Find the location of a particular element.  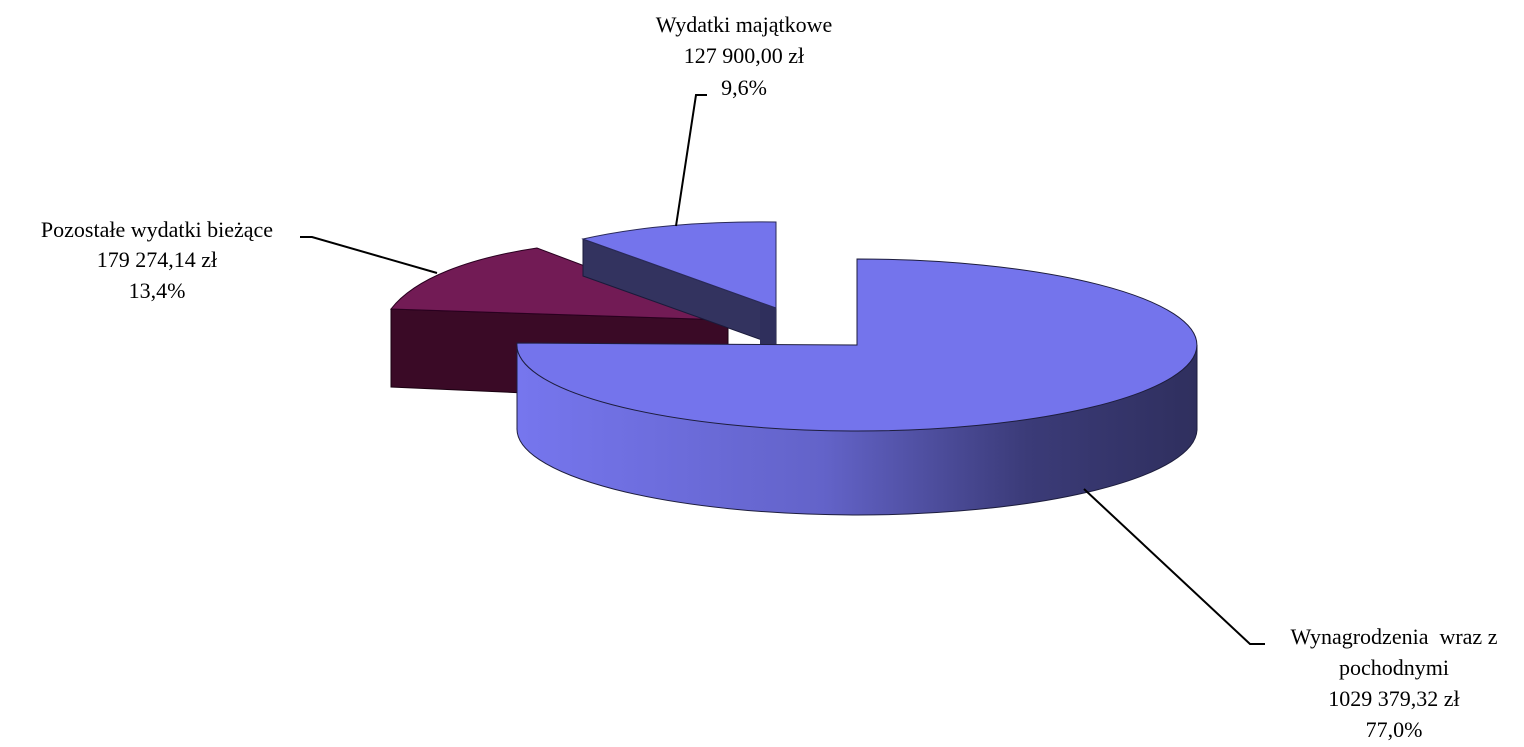

data-label-majatkowe: Wydatki majątkowe 127 900,00 zł 9,6% is located at coordinates (744, 56).